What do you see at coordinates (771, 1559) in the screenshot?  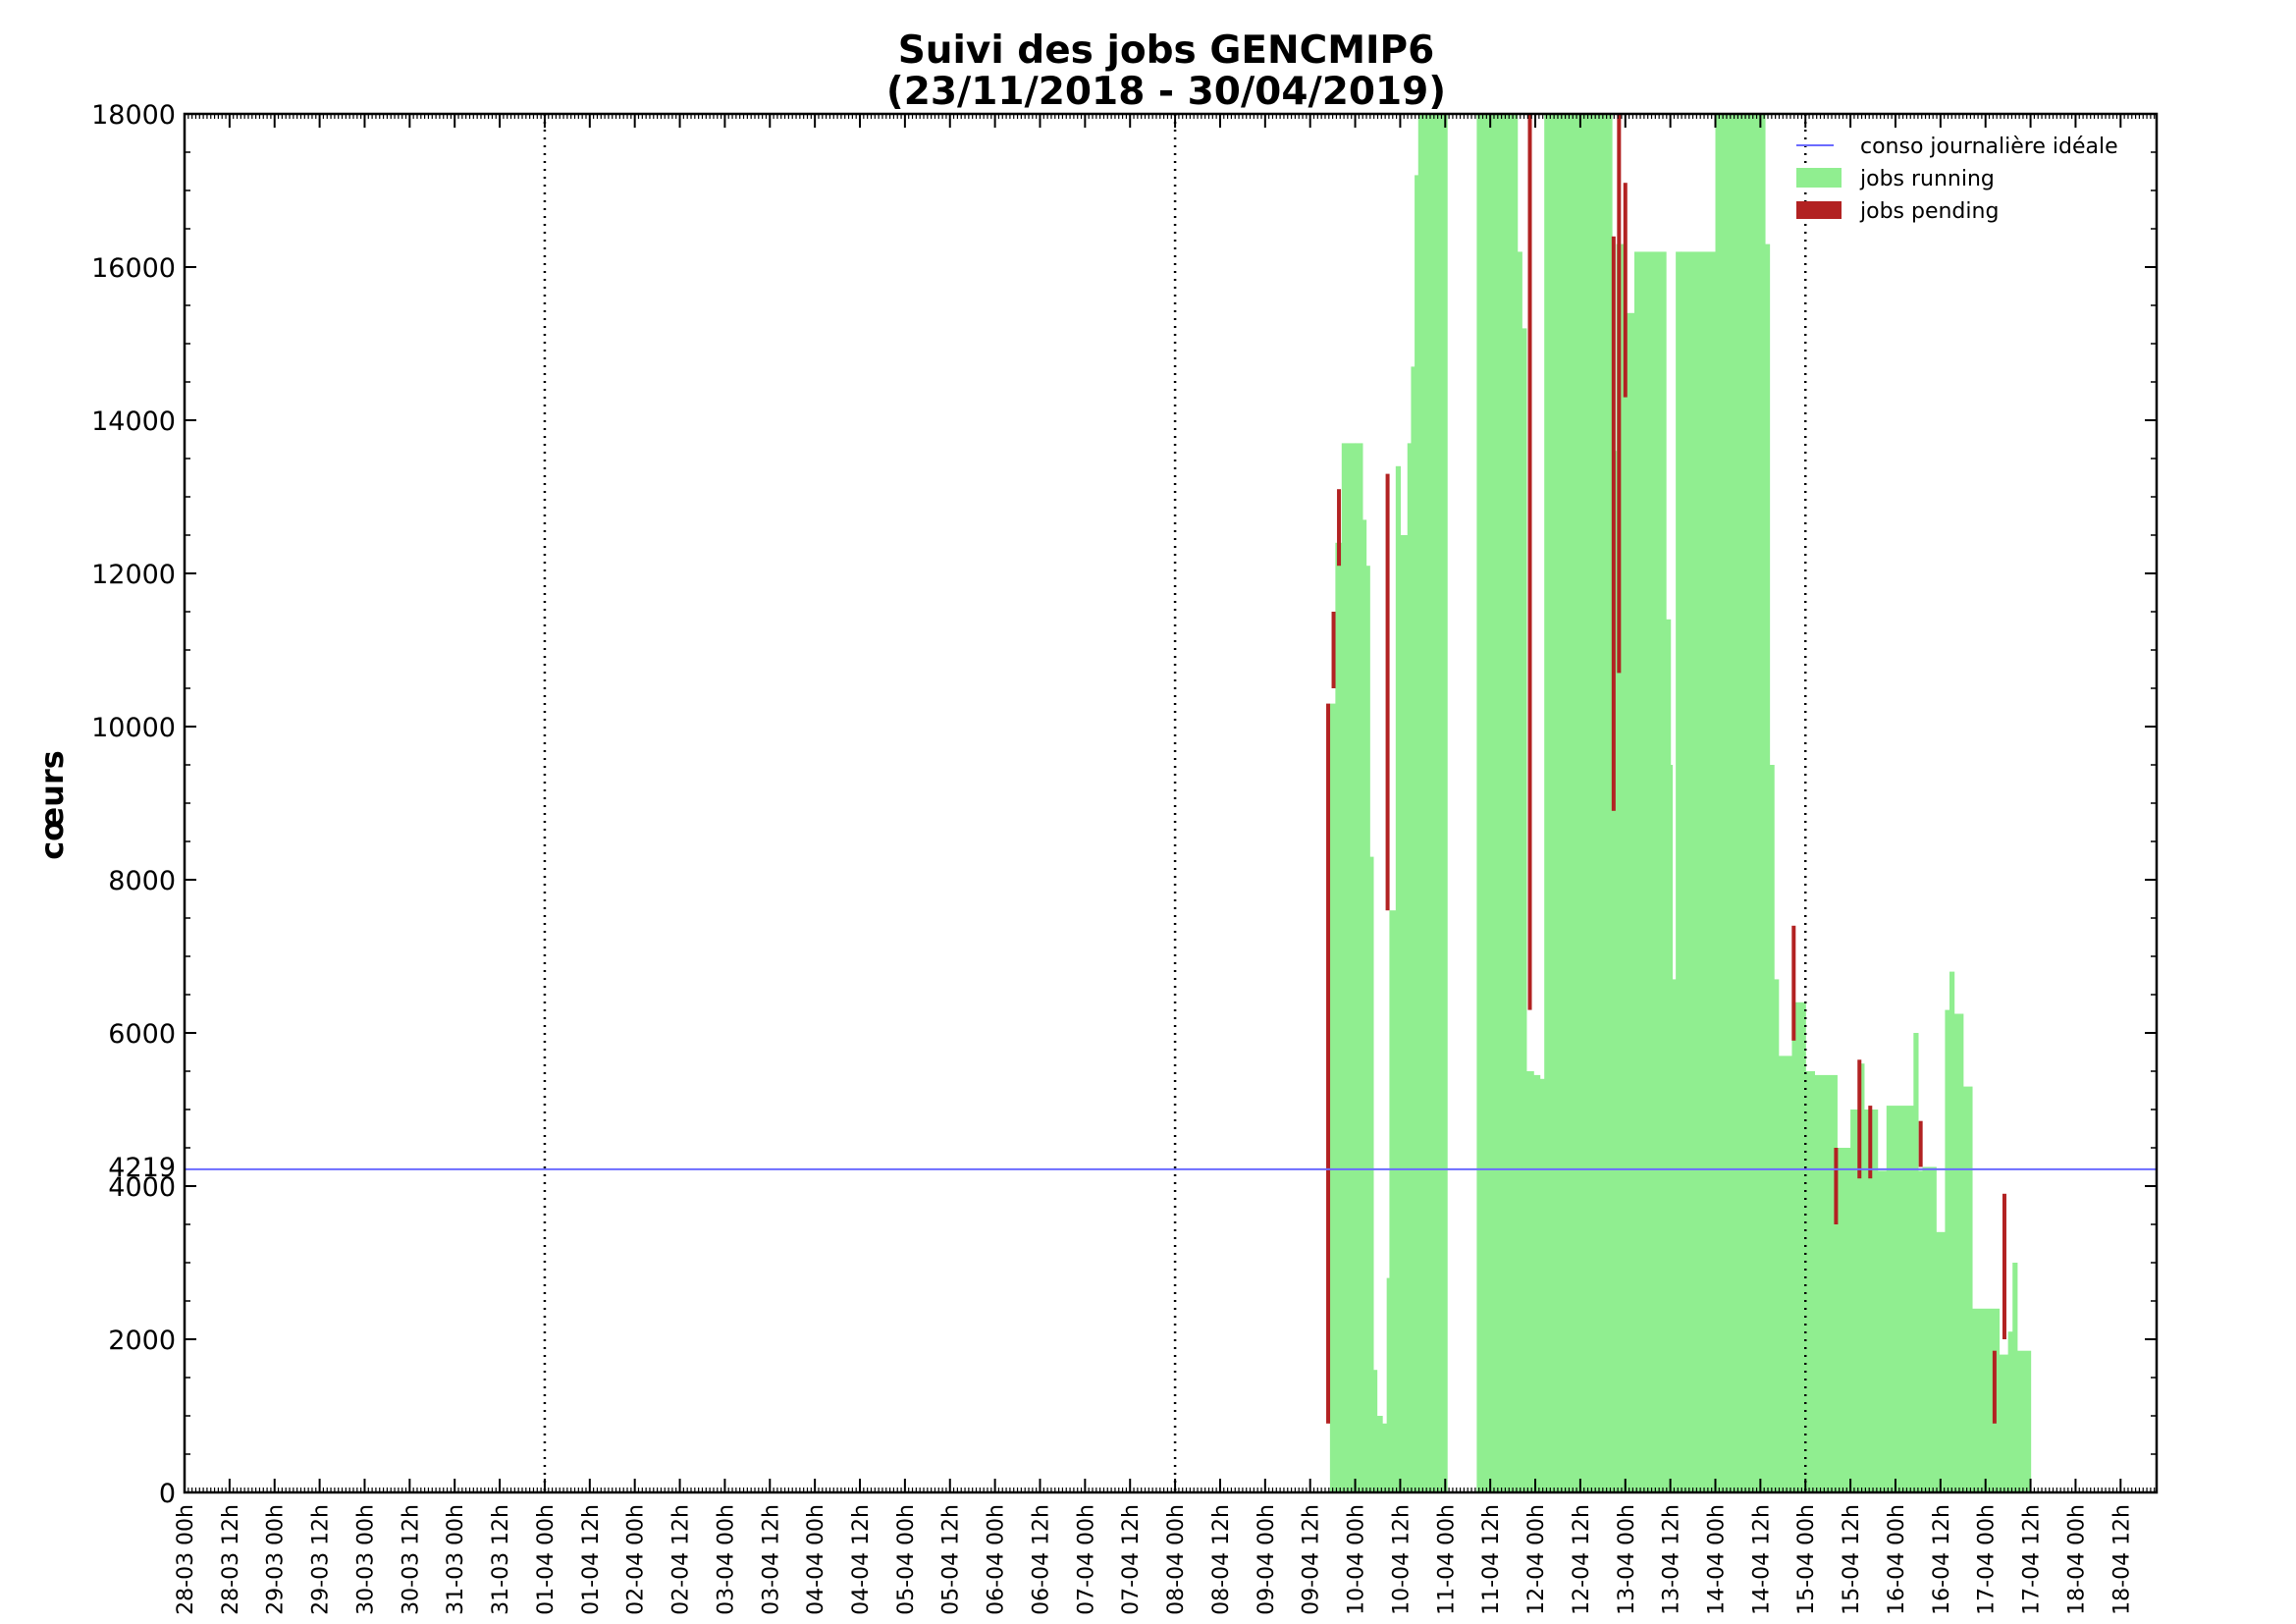 I see `x-tick-label: 03-04 12h` at bounding box center [771, 1559].